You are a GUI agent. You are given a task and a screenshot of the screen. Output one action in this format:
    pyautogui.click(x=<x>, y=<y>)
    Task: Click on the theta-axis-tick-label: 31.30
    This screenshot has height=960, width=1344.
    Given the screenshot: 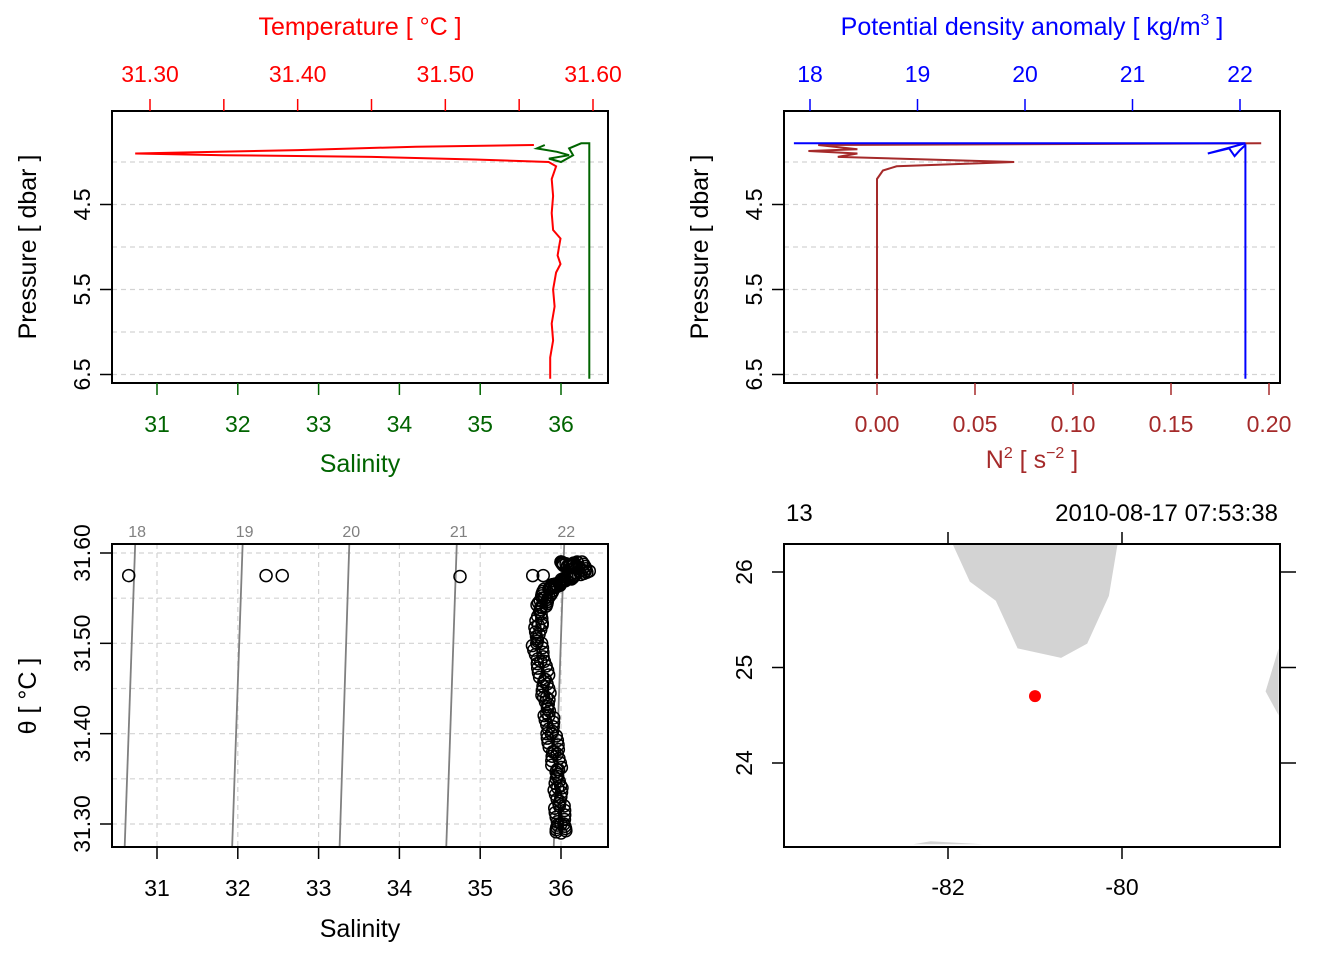 What is the action you would take?
    pyautogui.click(x=82, y=824)
    